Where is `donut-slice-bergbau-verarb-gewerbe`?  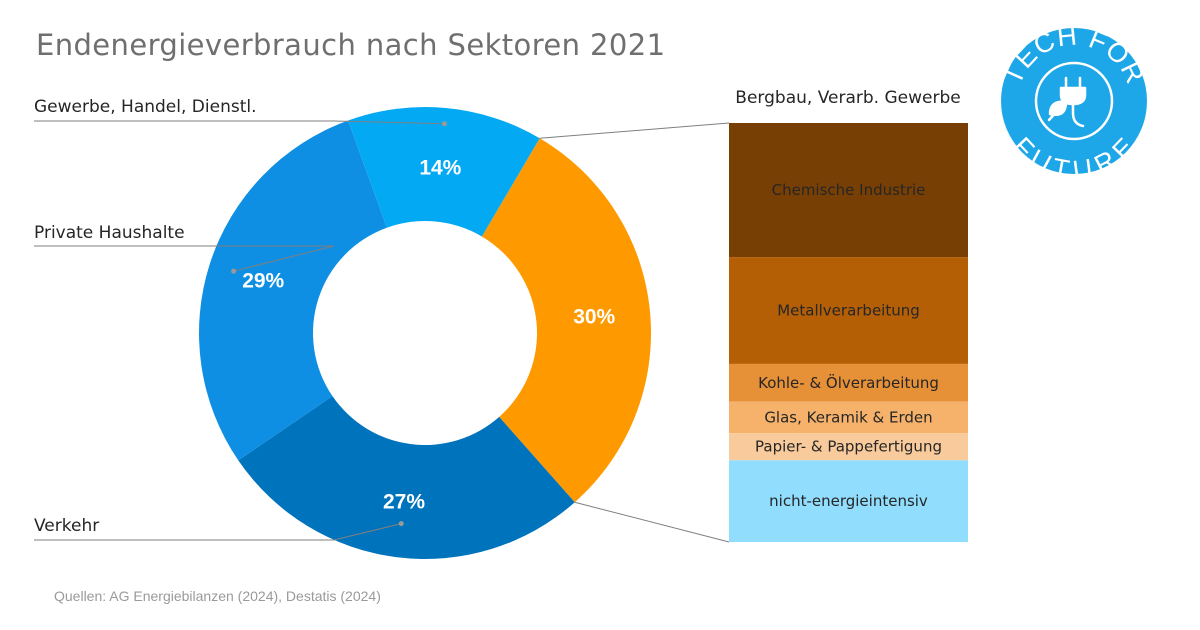 donut-slice-bergbau-verarb-gewerbe is located at coordinates (566, 320).